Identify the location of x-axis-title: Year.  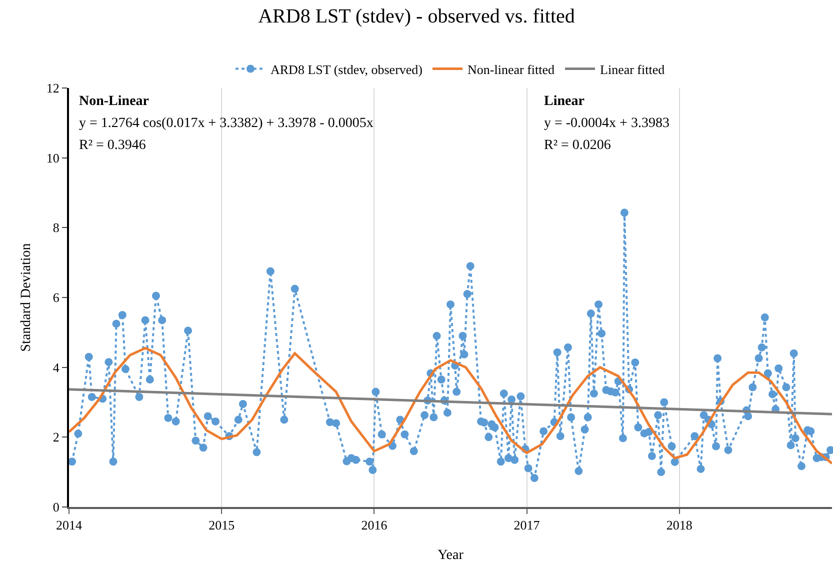
(451, 555).